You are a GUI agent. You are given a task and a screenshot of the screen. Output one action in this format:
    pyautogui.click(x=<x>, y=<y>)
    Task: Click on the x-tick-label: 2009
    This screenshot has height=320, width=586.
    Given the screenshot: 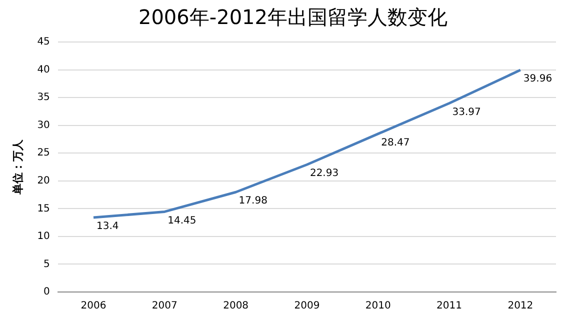 What is the action you would take?
    pyautogui.click(x=307, y=306)
    